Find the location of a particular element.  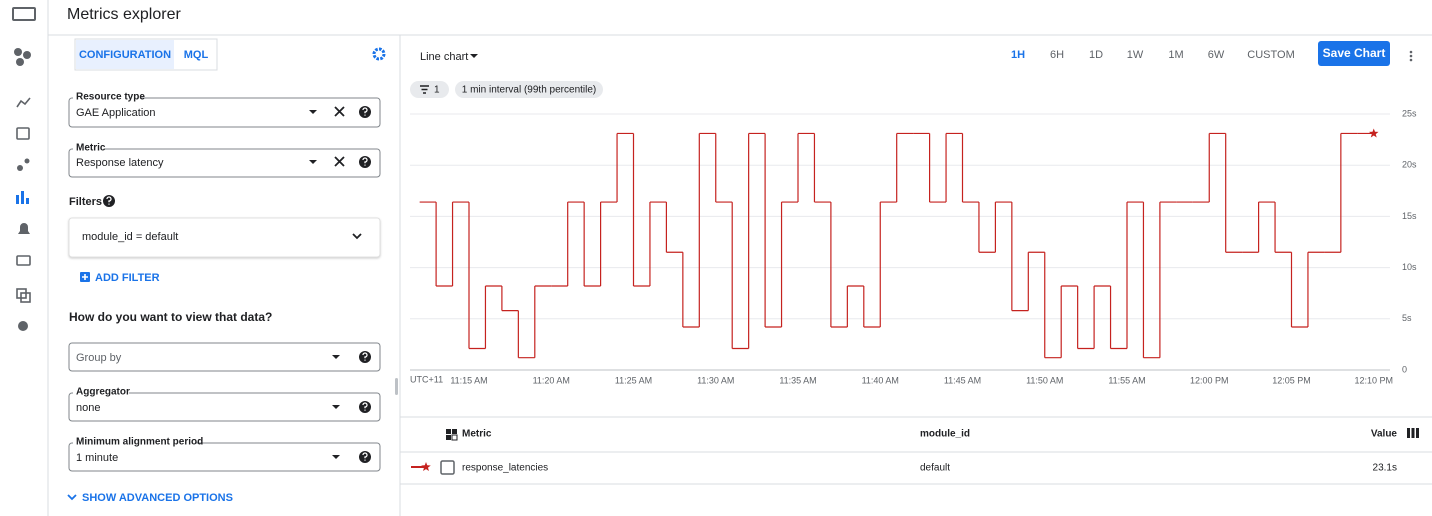

x-tick-label: 11:20 AM is located at coordinates (551, 380).